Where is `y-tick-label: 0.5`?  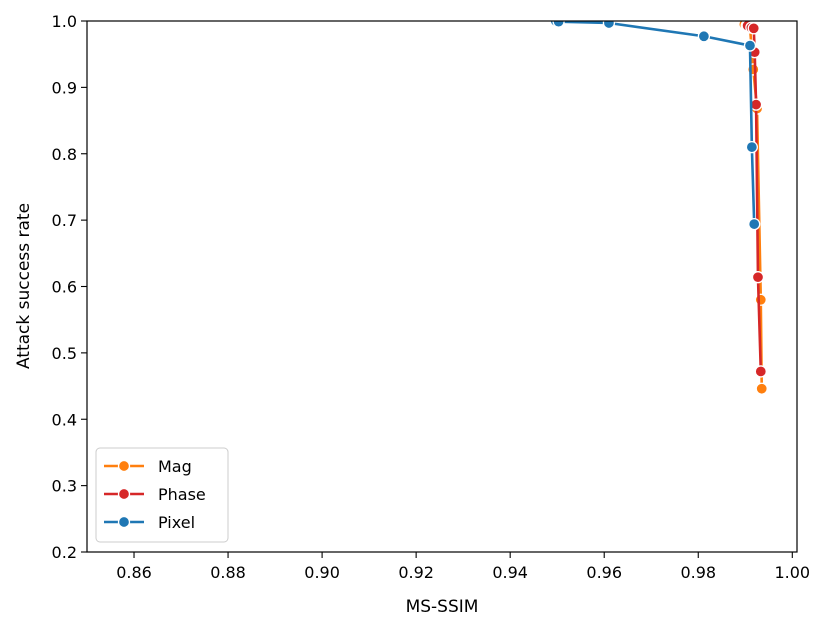 y-tick-label: 0.5 is located at coordinates (64, 353).